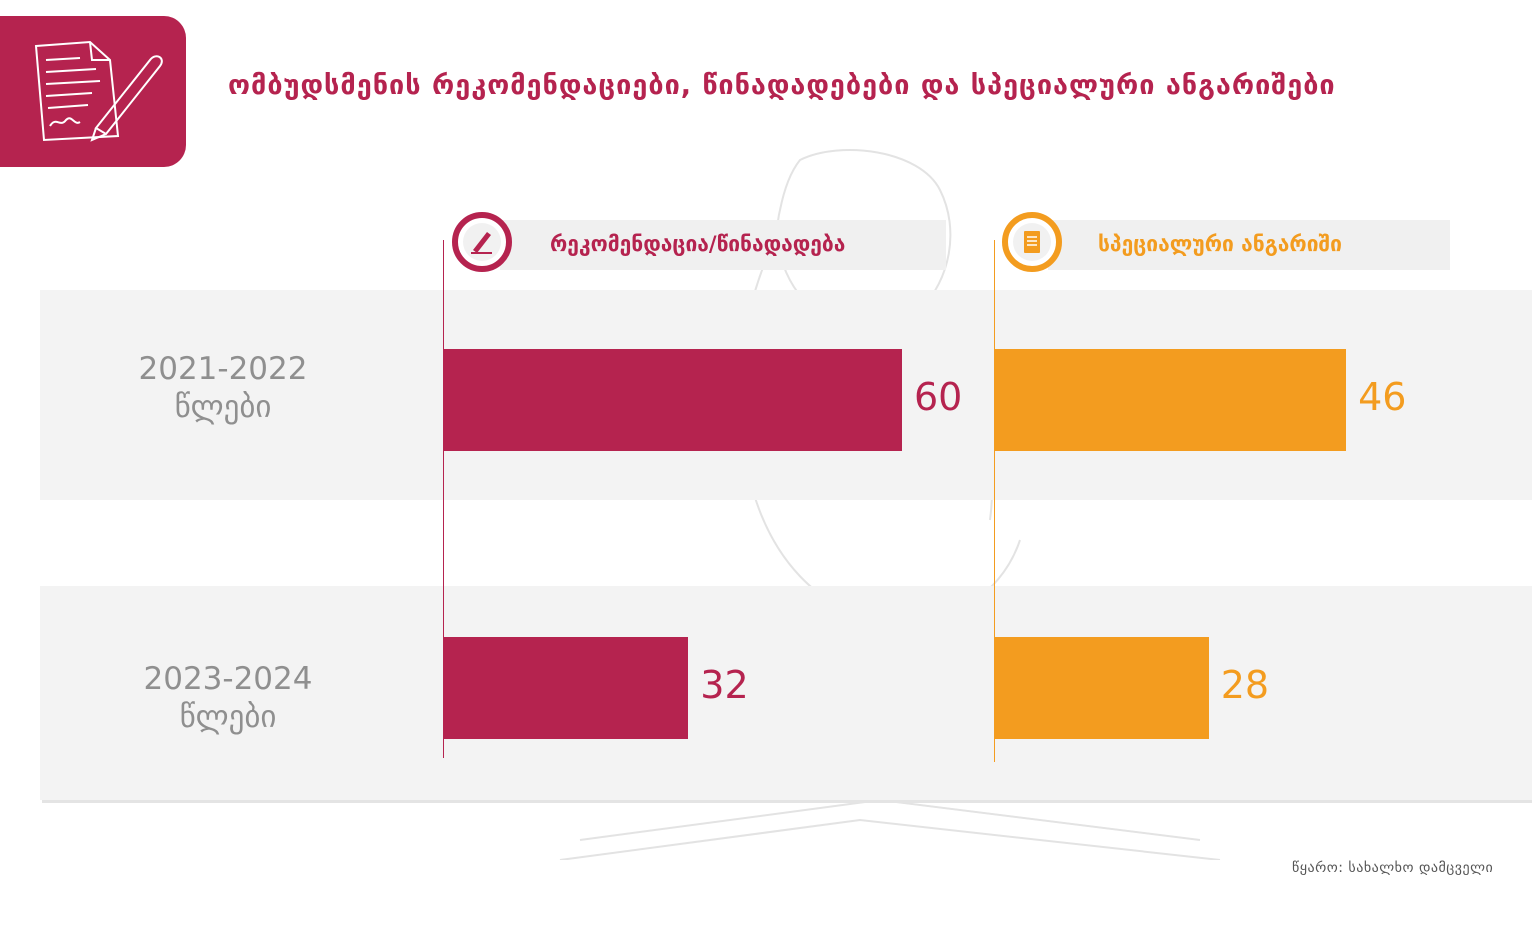 The height and width of the screenshot is (931, 1532). What do you see at coordinates (1171, 400) in the screenshot?
I see `bar-special-2021-2022` at bounding box center [1171, 400].